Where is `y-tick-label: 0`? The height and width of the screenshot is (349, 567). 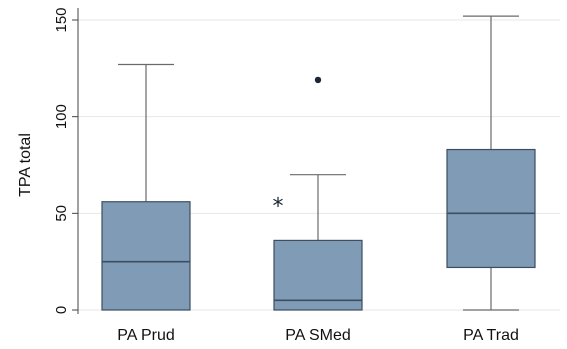 y-tick-label: 0 is located at coordinates (61, 310).